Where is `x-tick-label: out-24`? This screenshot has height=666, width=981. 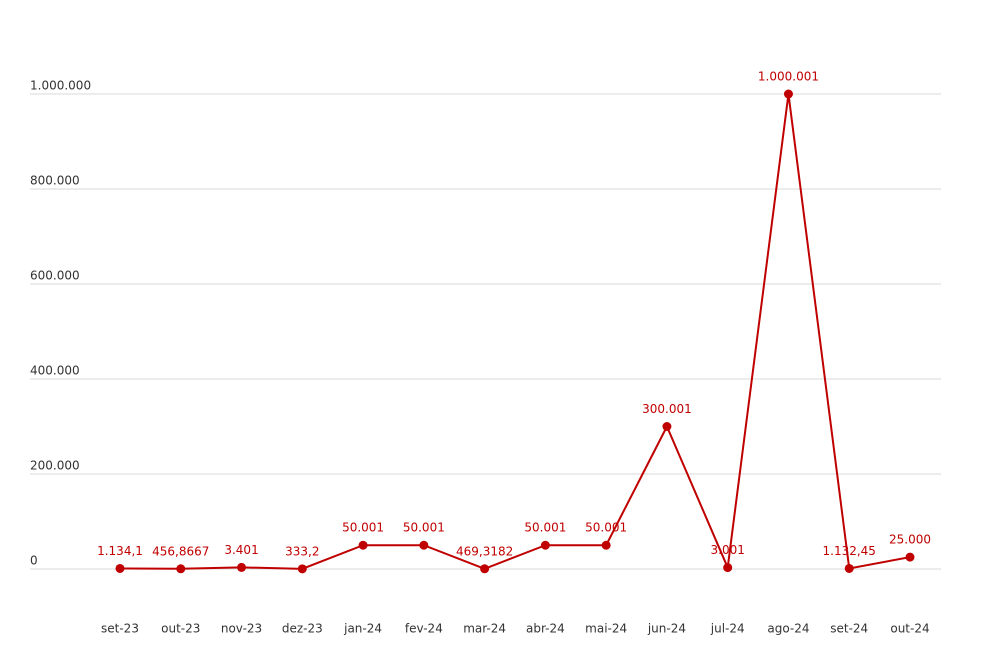 x-tick-label: out-24 is located at coordinates (909, 629).